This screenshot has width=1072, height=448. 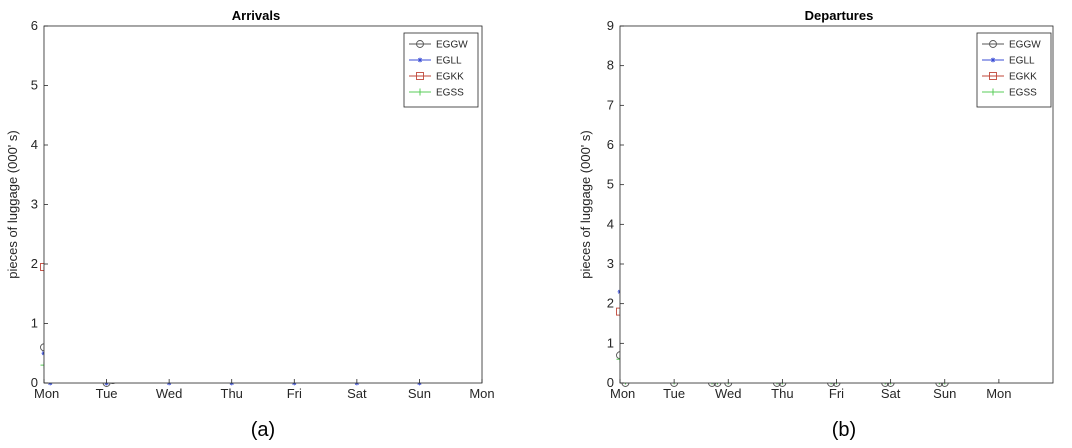 What do you see at coordinates (256, 15) in the screenshot?
I see `chart-title: Arrivals` at bounding box center [256, 15].